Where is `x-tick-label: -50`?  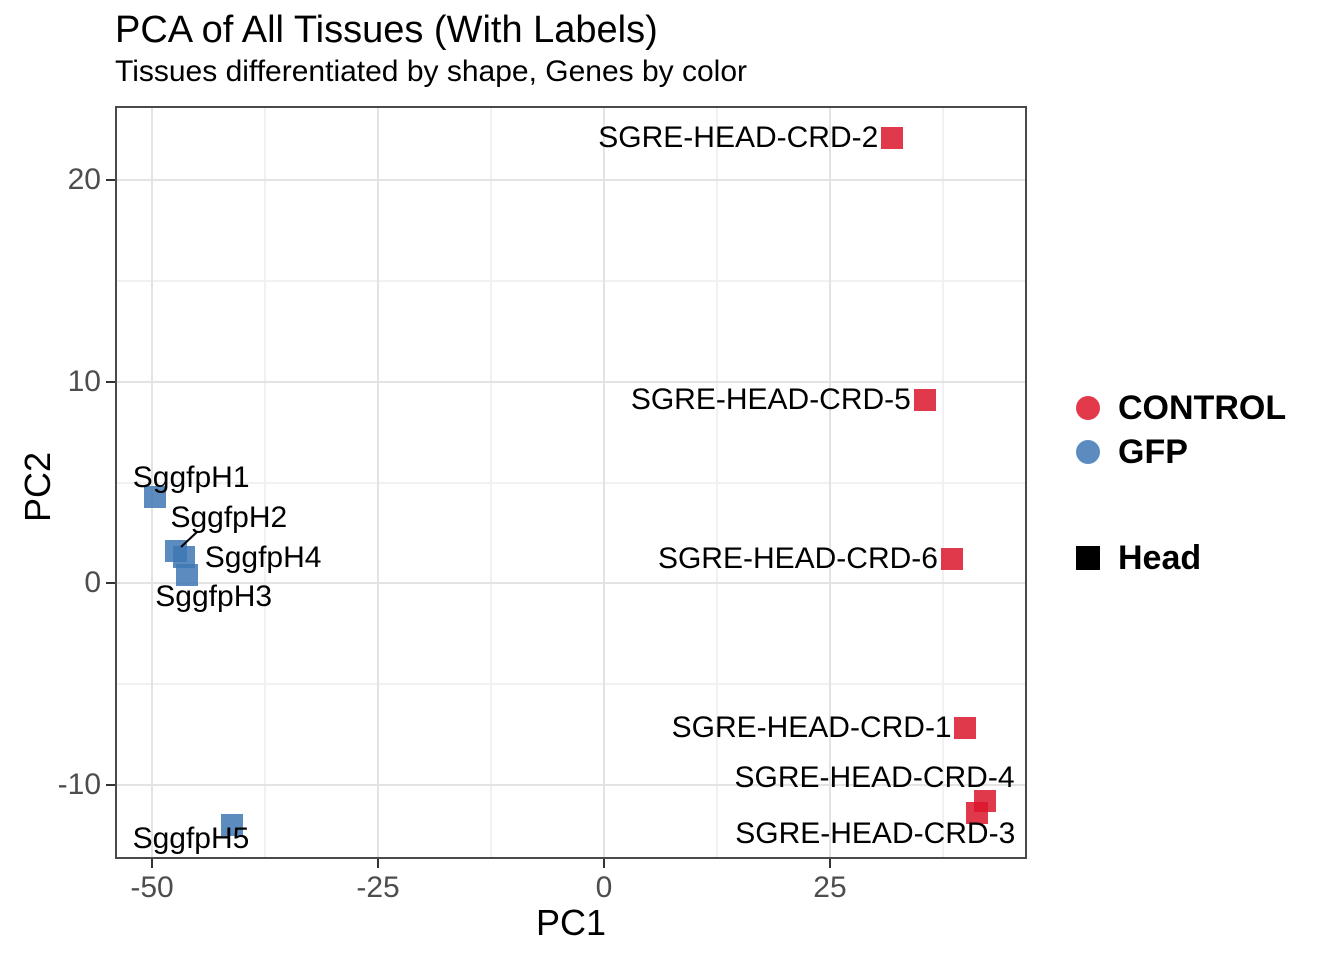 x-tick-label: -50 is located at coordinates (152, 887).